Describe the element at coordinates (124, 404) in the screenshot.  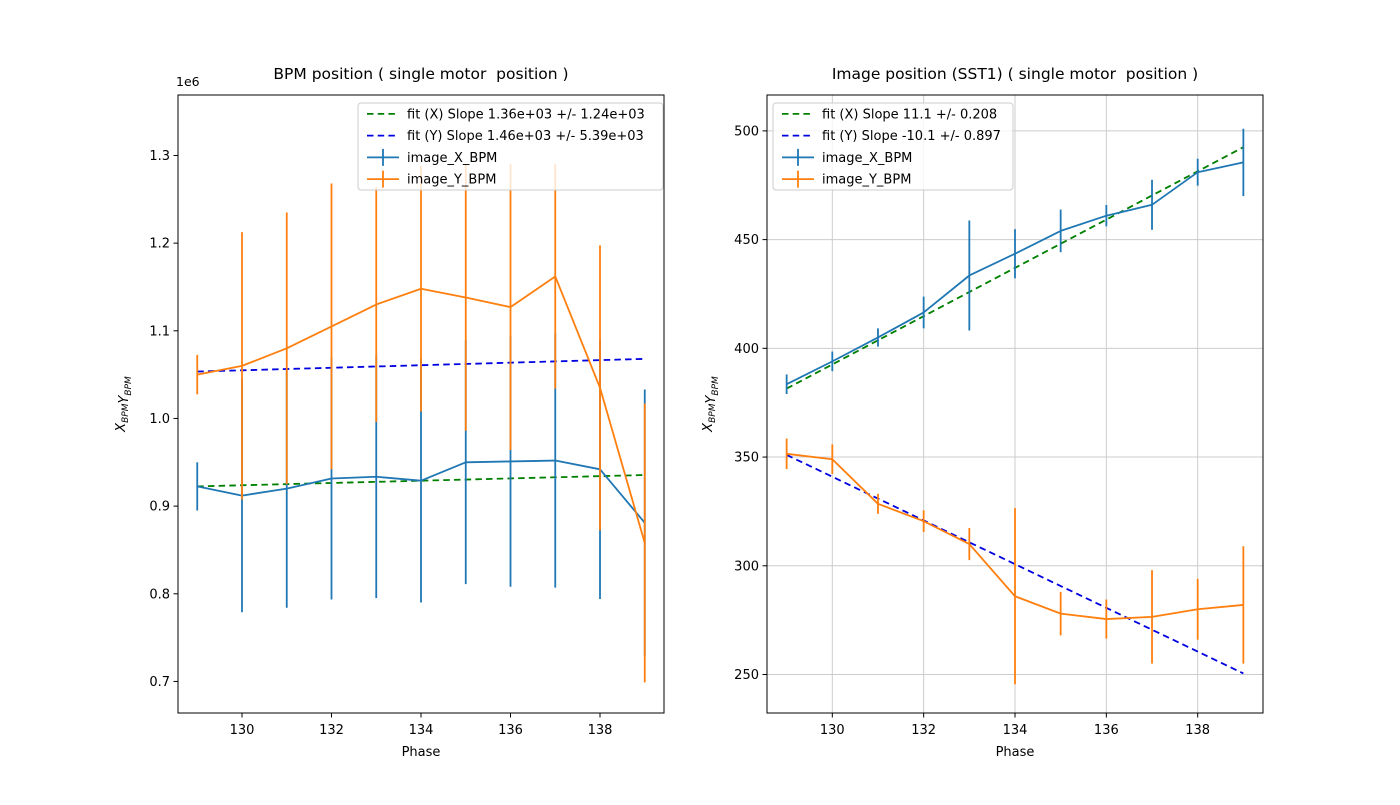
I see `left-plot-ylabel: XBPMYBPM` at that location.